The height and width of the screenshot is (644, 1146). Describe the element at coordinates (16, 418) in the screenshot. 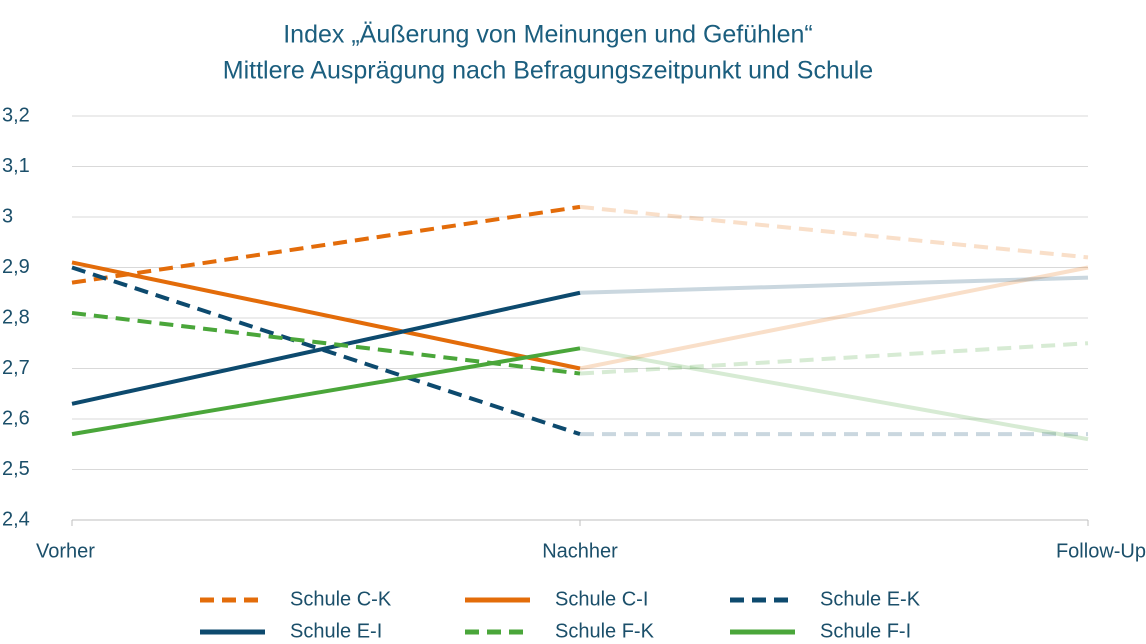

I see `y-tick-label: 2,6` at that location.